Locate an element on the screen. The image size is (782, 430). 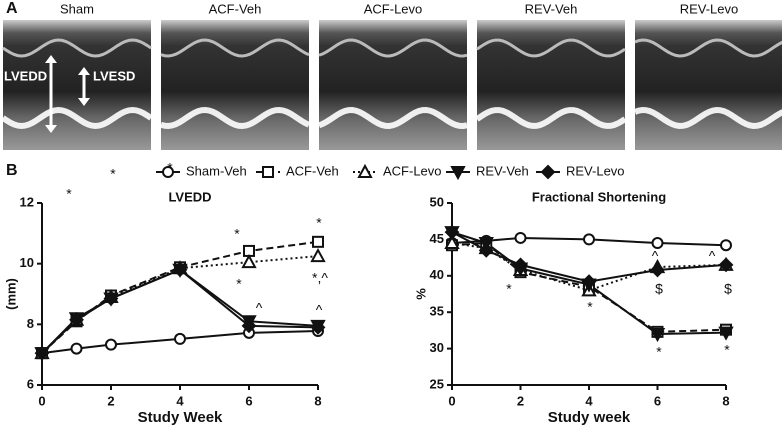
y-tick-label: 35 is located at coordinates (437, 311).